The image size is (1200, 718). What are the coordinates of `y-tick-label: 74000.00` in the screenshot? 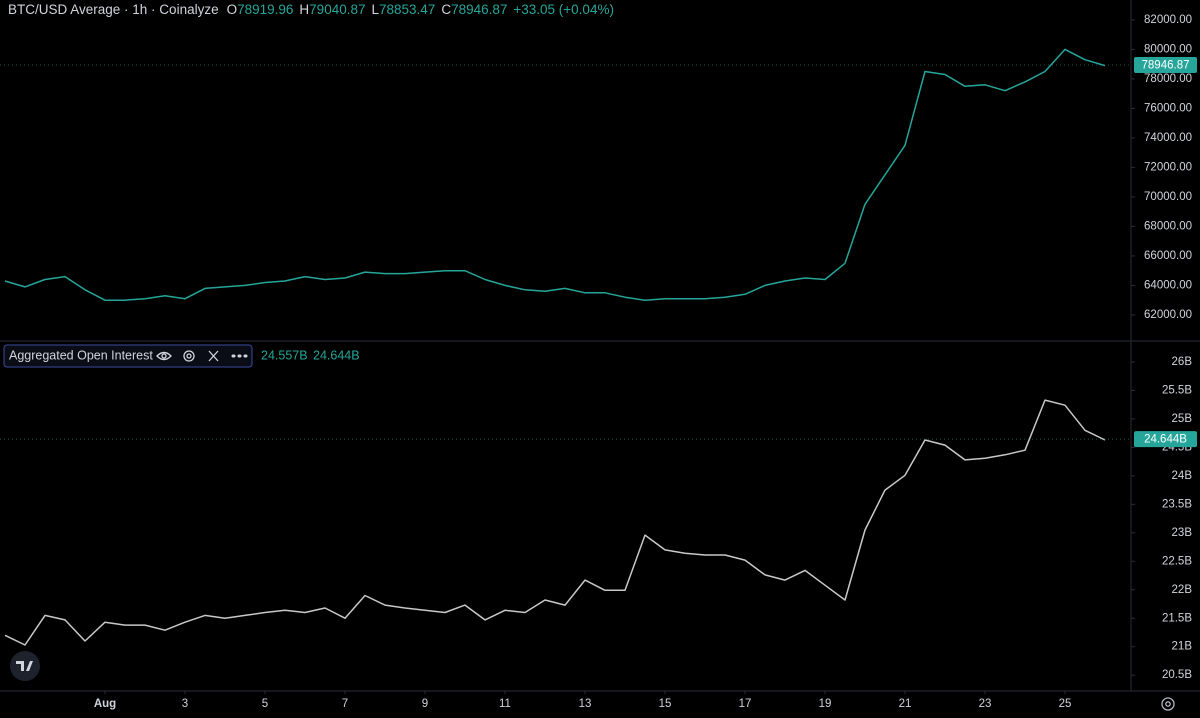 It's located at (1168, 138).